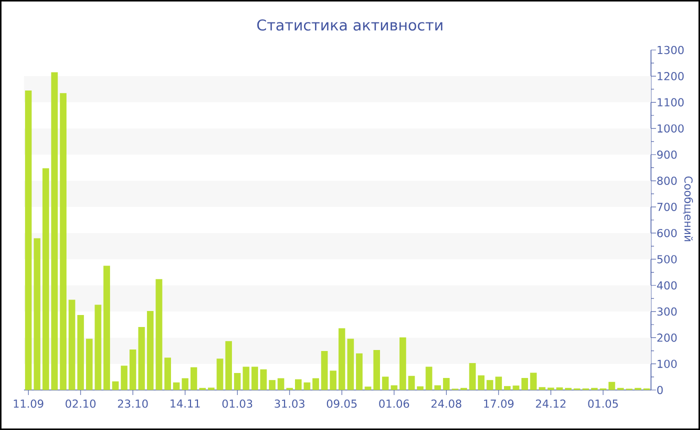 Image resolution: width=700 pixels, height=430 pixels. Describe the element at coordinates (671, 128) in the screenshot. I see `y-tick-label: 1000` at that location.